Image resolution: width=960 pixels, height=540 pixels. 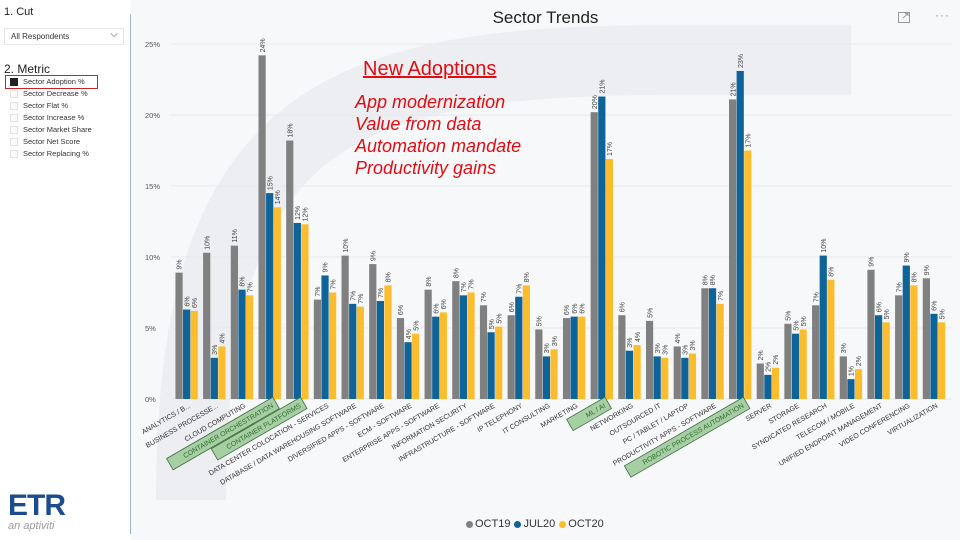 I want to click on metric-option: Sector Flat %, so click(x=68, y=106).